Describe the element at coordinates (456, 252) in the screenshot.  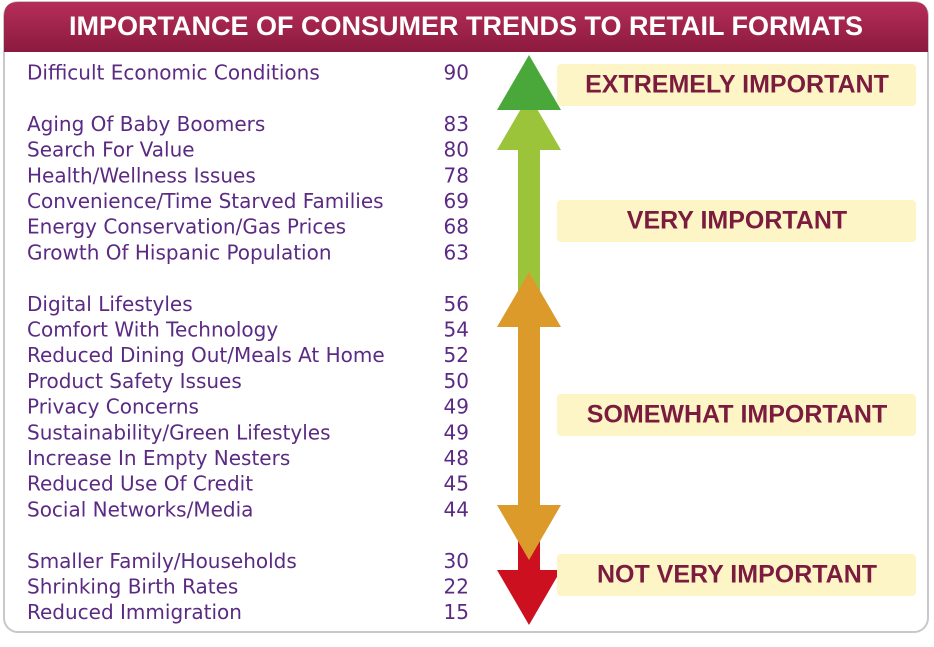
I see `trend-score: 63` at that location.